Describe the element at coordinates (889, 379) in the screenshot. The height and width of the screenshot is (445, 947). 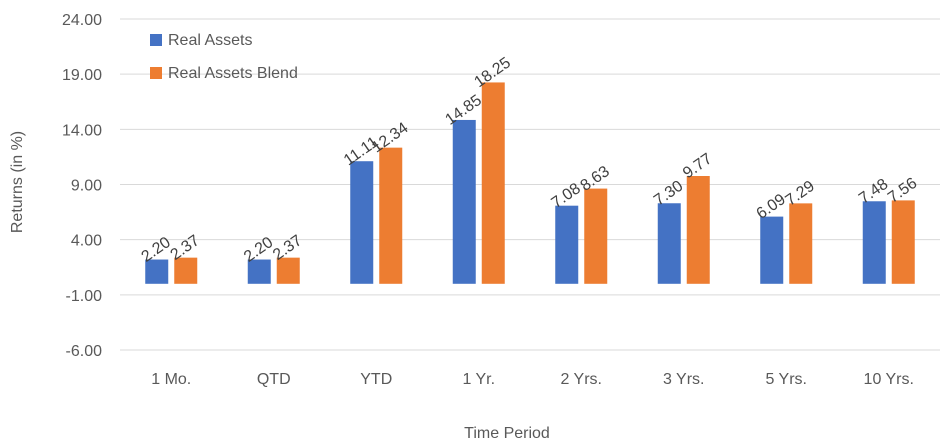
I see `x-tick-label: 10 Yrs.` at that location.